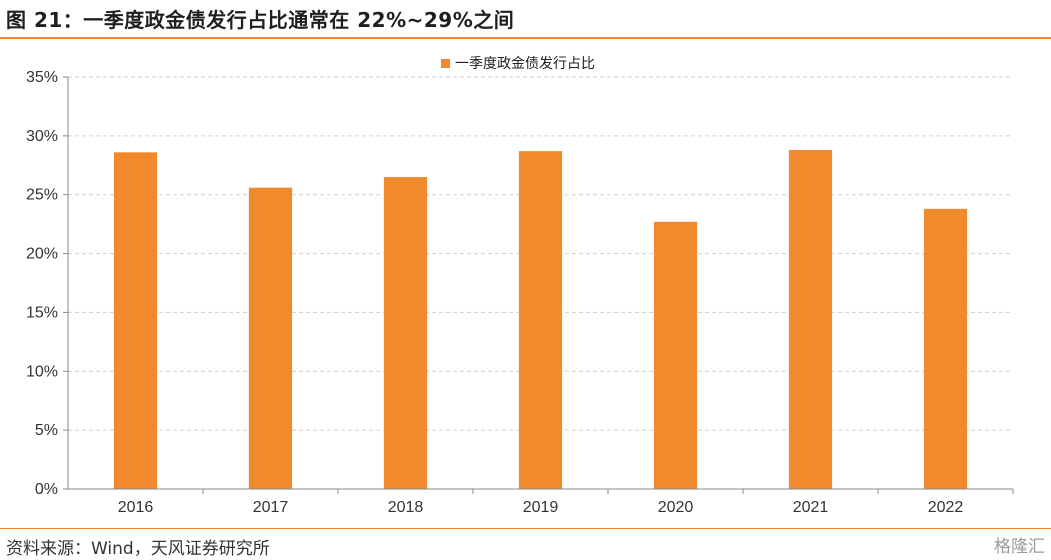 This screenshot has height=560, width=1051. What do you see at coordinates (406, 507) in the screenshot?
I see `x-tick-label: 2018` at bounding box center [406, 507].